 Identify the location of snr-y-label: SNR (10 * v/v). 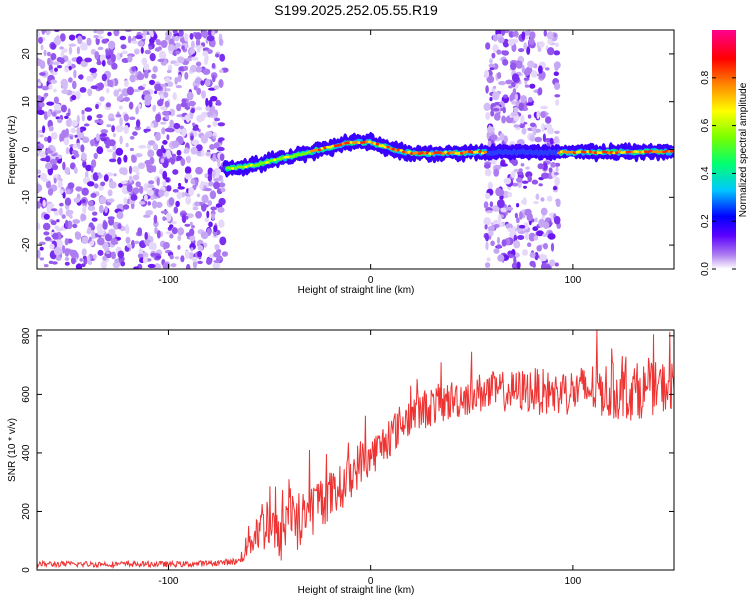
(12, 450).